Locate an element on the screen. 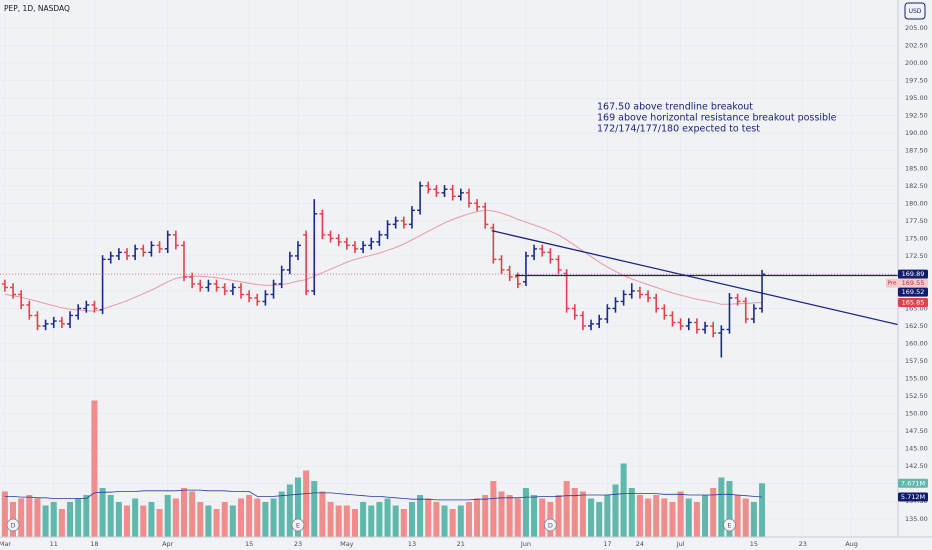  currency-box is located at coordinates (915, 11).